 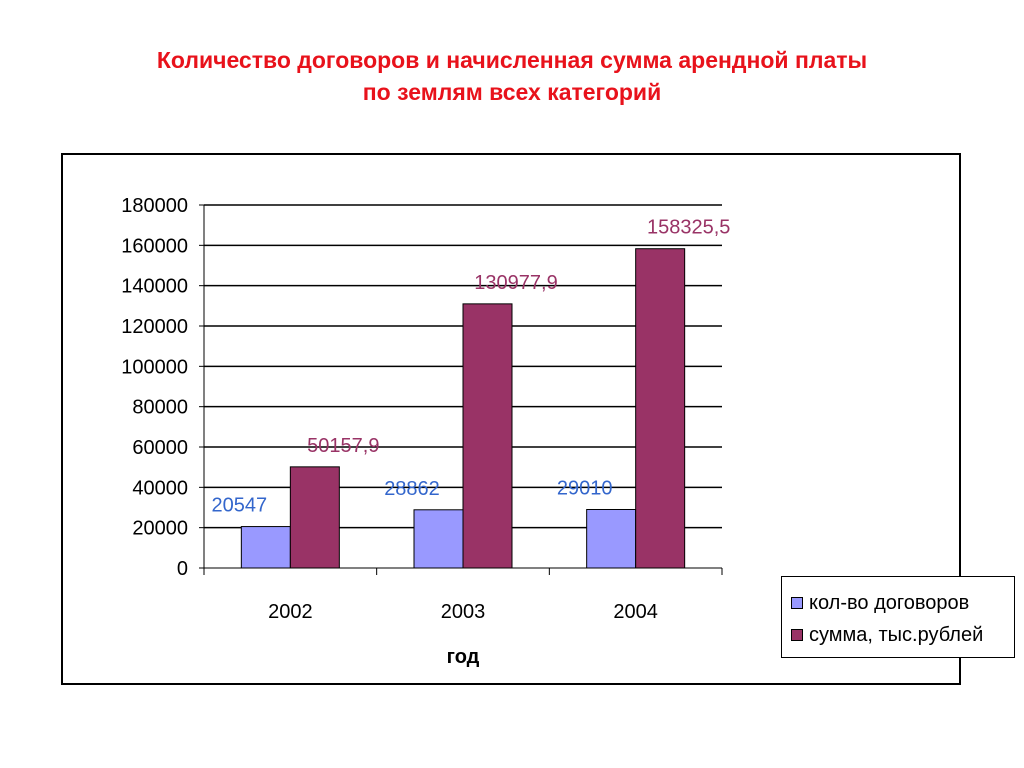 I want to click on data-label: 130977,9, so click(x=515, y=283).